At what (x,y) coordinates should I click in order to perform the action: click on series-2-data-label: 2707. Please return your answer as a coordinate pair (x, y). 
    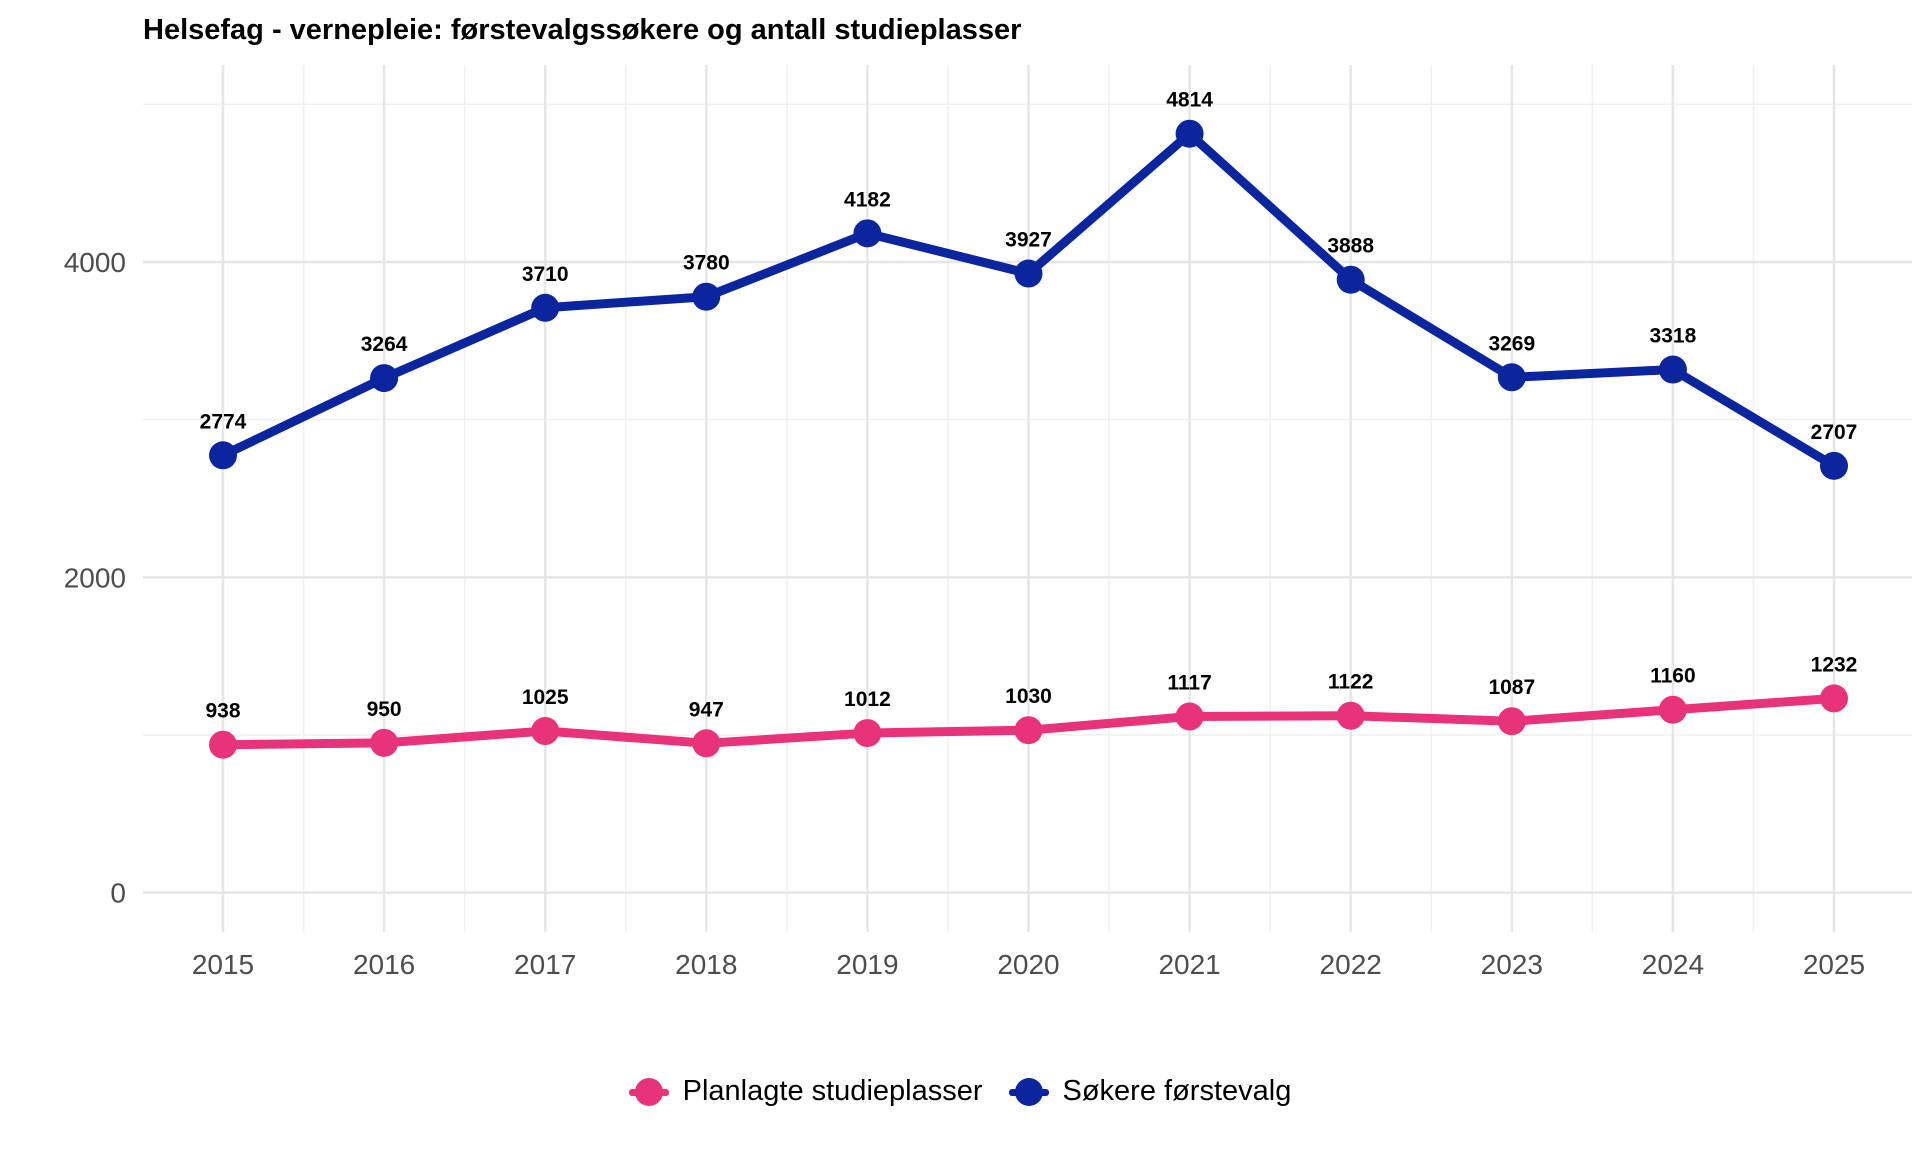
    Looking at the image, I should click on (1834, 432).